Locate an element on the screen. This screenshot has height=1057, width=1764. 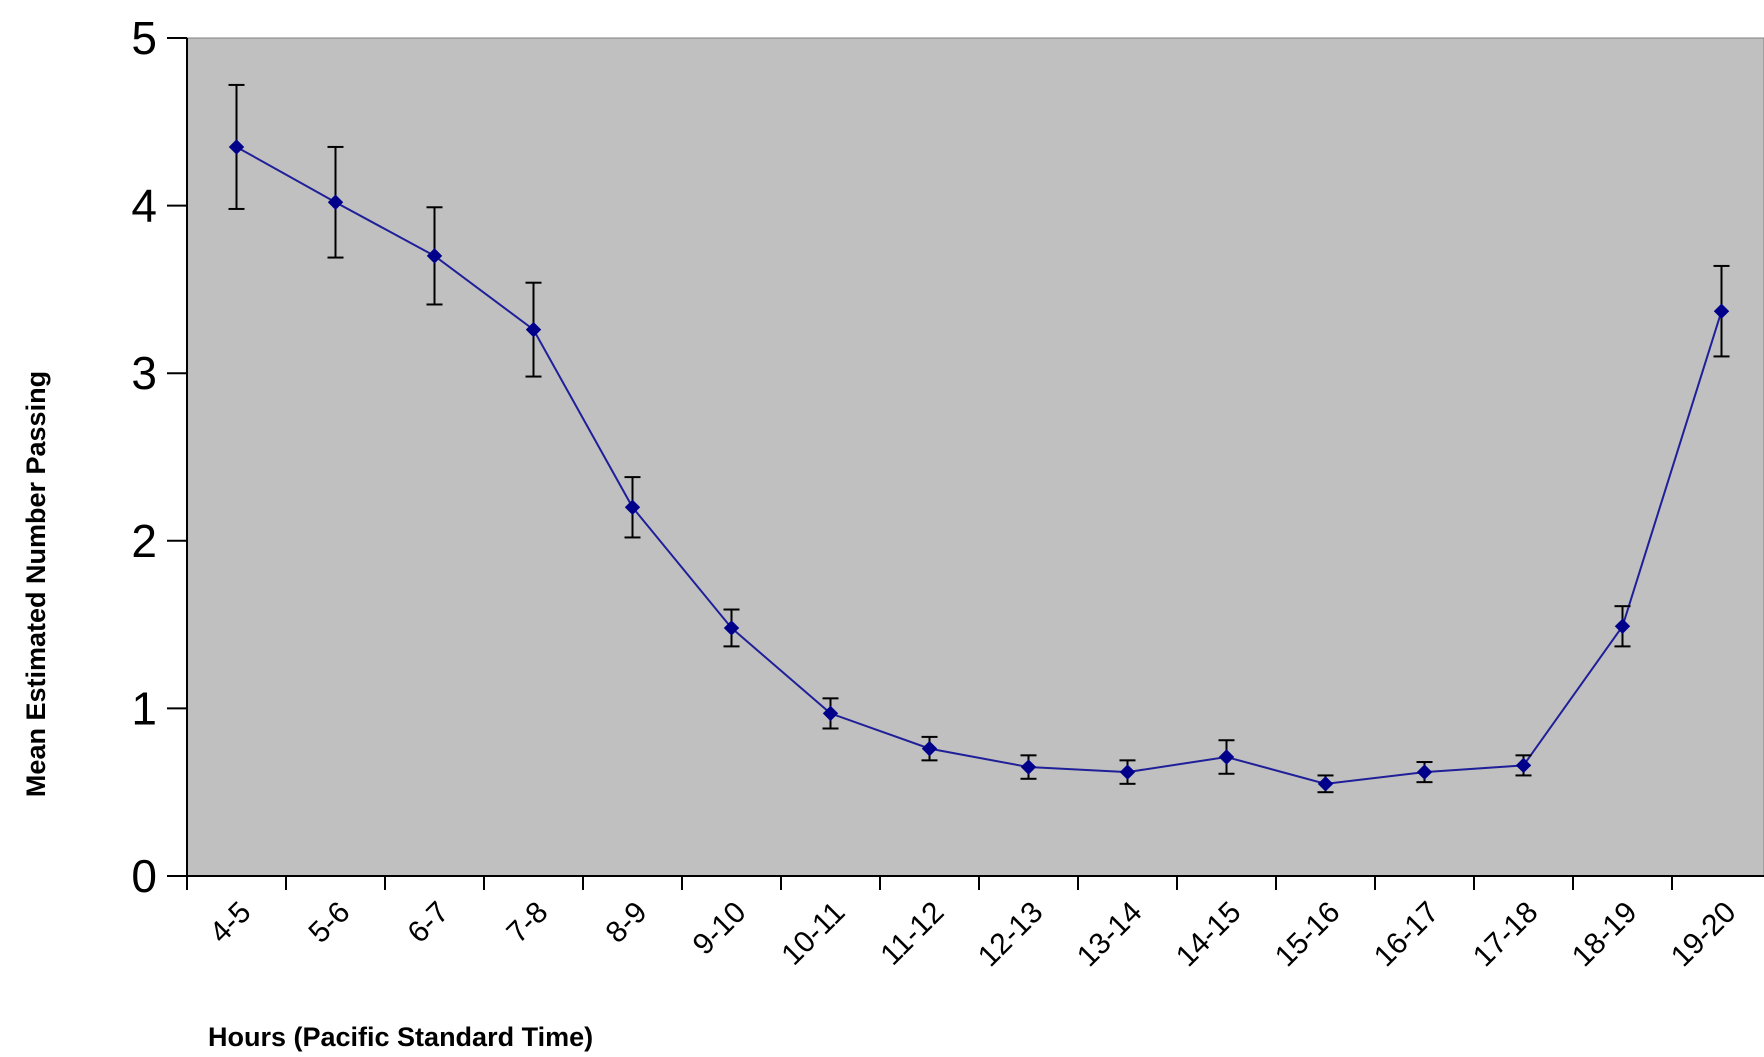
x-tick-label: 18-19 is located at coordinates (1605, 935).